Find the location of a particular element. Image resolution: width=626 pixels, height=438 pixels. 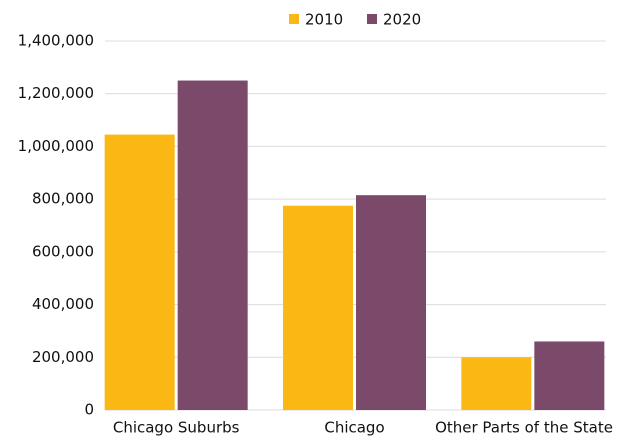

x-tick-label: Other Parts of the State is located at coordinates (524, 428).